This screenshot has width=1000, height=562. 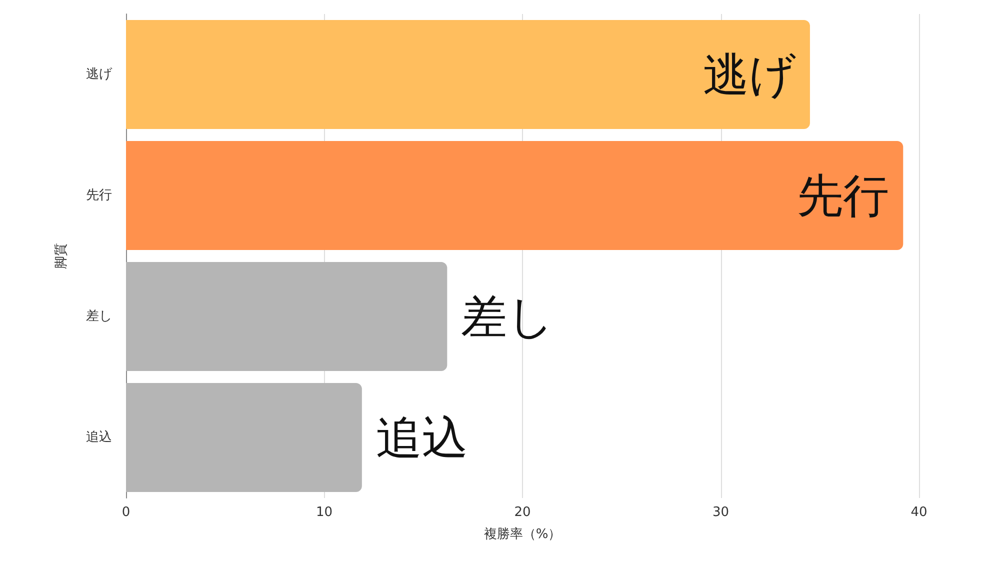 I want to click on x-tick-label: 10, so click(x=324, y=512).